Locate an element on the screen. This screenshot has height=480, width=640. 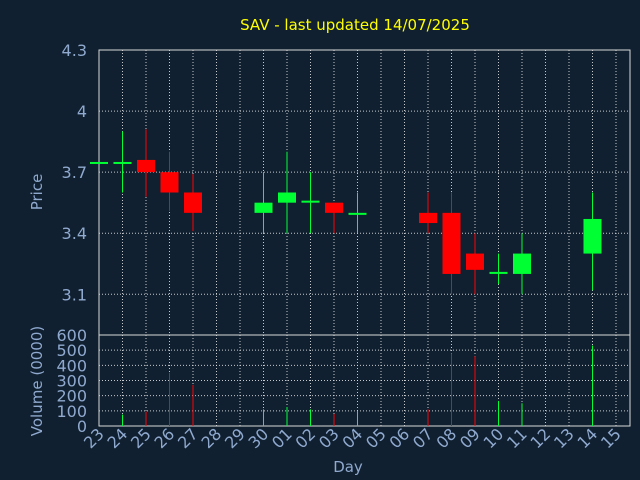
volume-tick-label: 500 is located at coordinates (71, 350).